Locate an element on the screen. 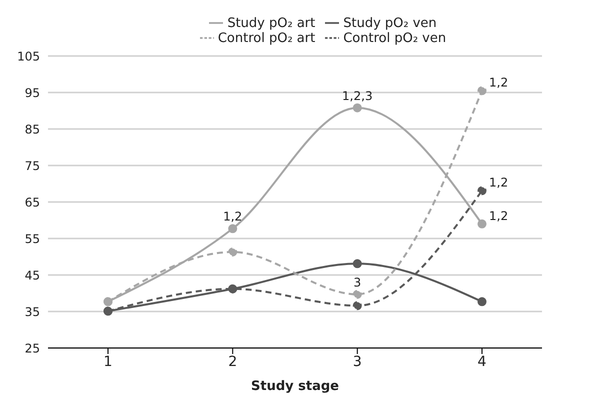  x-tick-label: 4 is located at coordinates (482, 362).